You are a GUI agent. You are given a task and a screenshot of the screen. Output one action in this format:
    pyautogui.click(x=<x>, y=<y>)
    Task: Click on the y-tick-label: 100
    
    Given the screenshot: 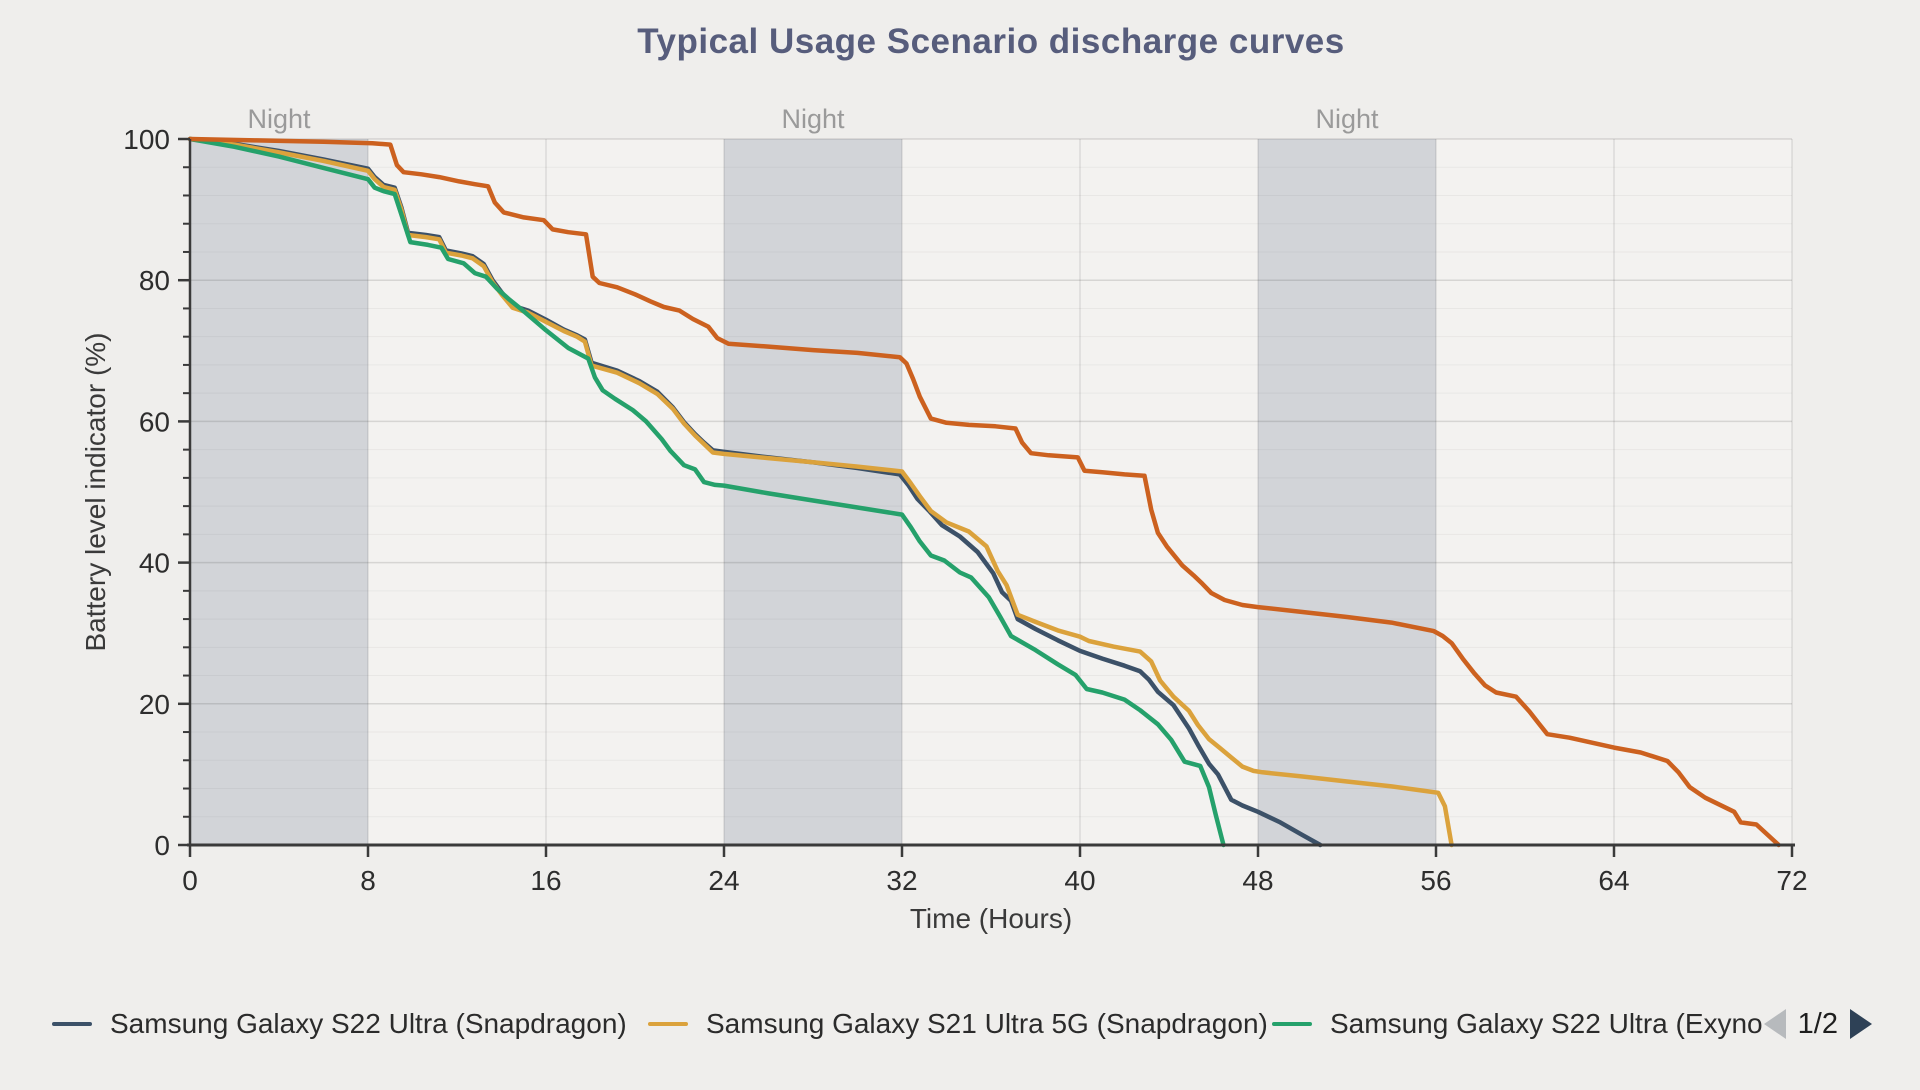 What is the action you would take?
    pyautogui.click(x=146, y=139)
    